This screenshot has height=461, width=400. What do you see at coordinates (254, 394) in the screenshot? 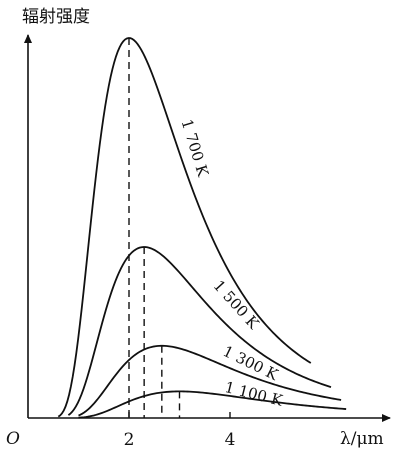
I see `curve-label-3: 1 100 K` at bounding box center [254, 394].